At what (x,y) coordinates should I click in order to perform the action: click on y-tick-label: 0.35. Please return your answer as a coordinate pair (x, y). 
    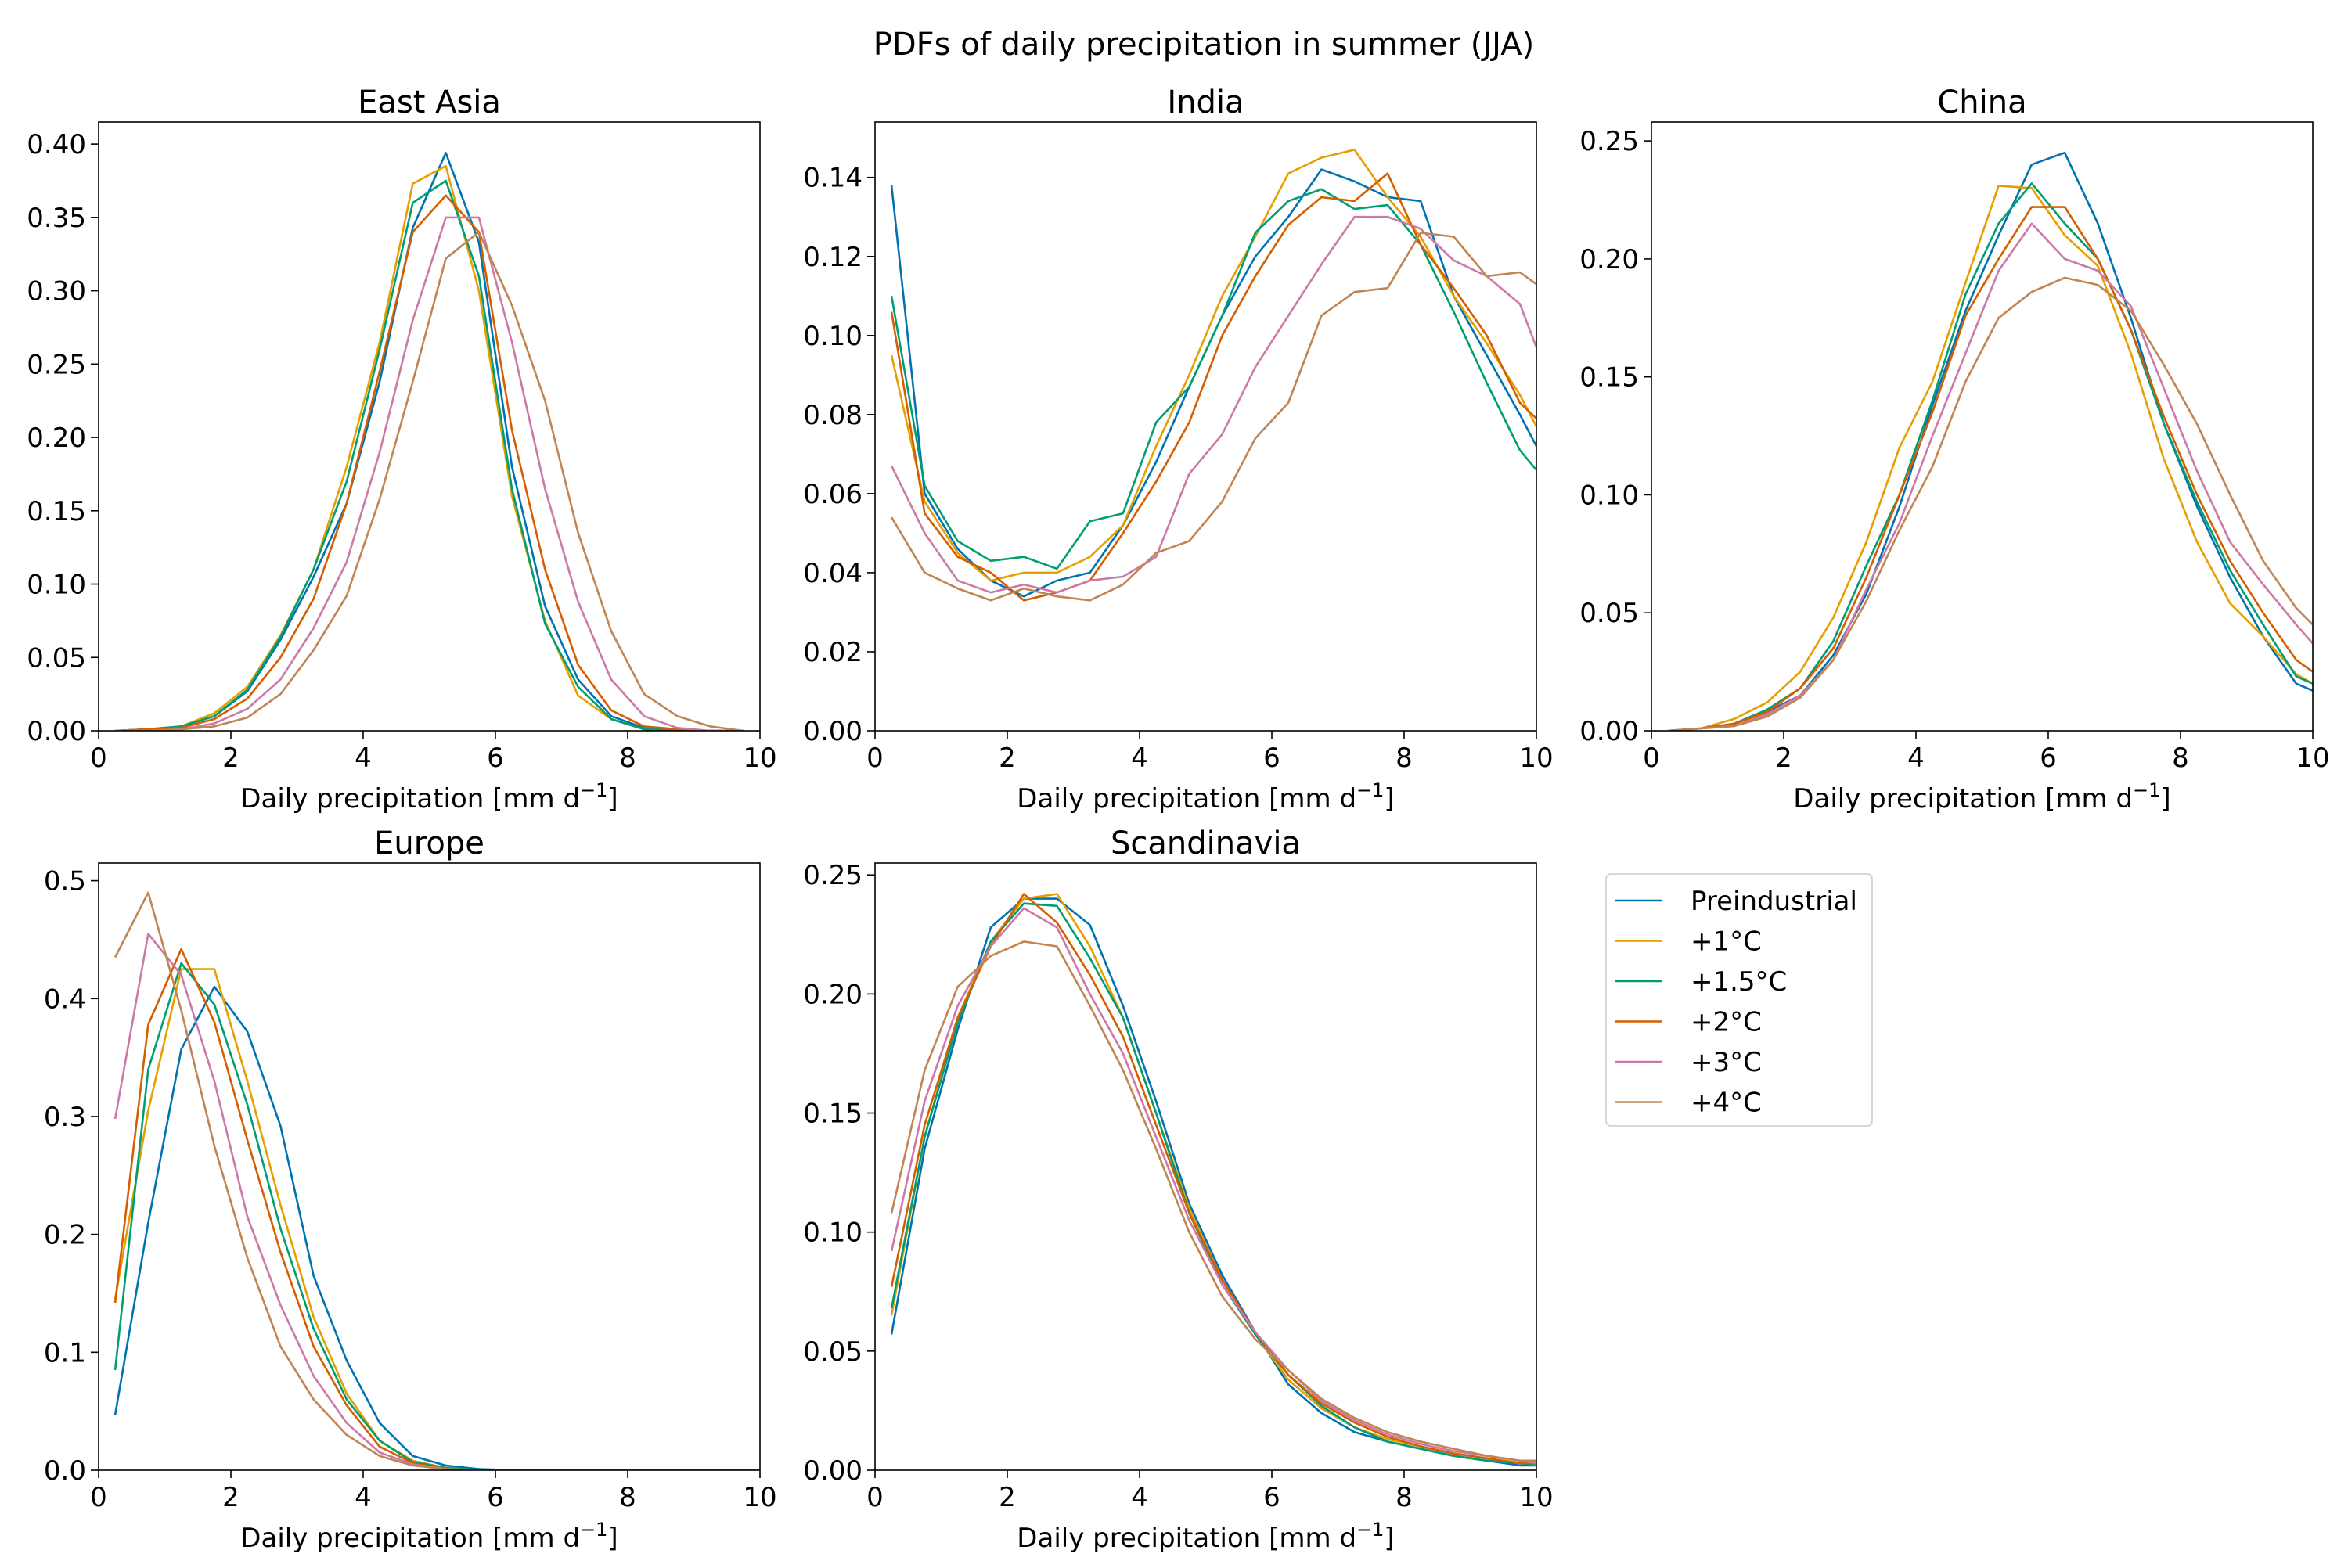
    Looking at the image, I should click on (56, 219).